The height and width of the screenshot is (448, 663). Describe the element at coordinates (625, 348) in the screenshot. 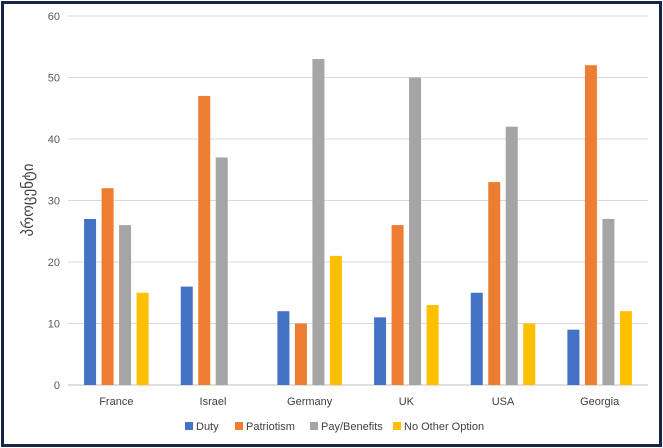

I see `bar-georgia-no-other-option` at that location.